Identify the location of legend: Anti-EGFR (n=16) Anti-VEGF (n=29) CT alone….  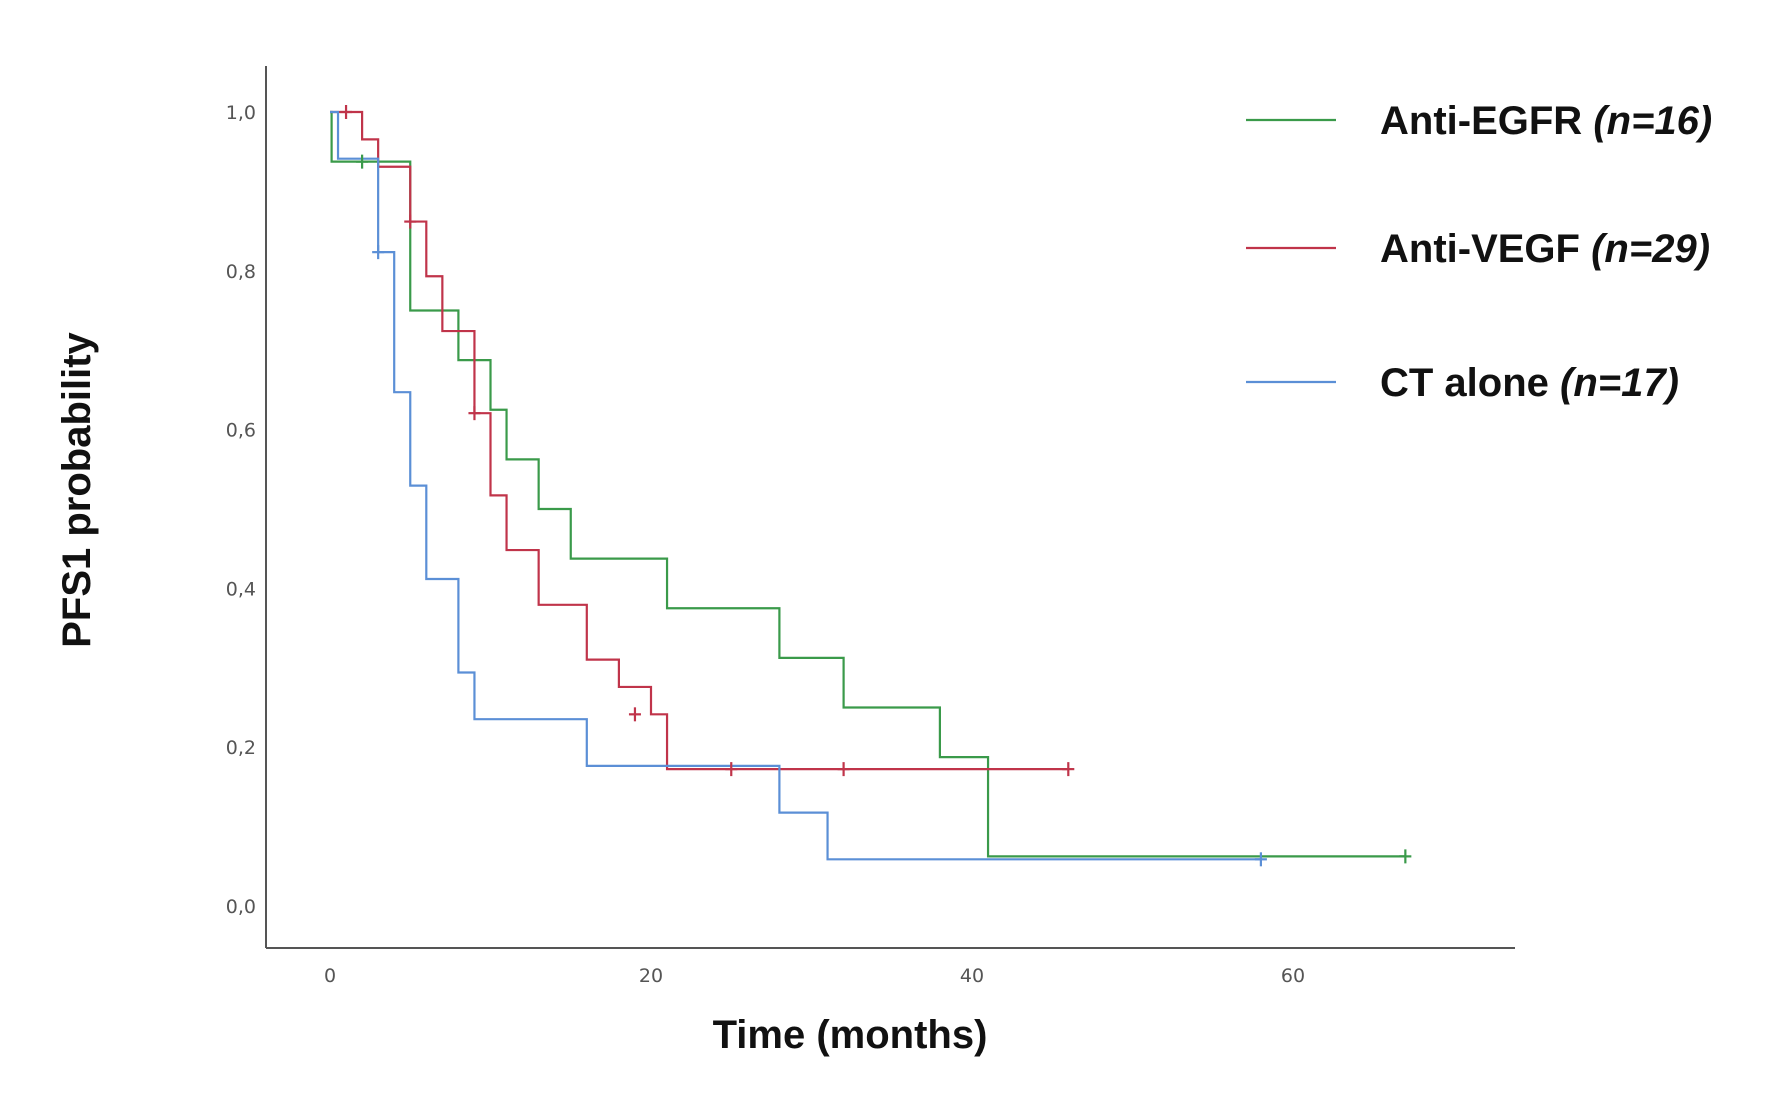
(1479, 252).